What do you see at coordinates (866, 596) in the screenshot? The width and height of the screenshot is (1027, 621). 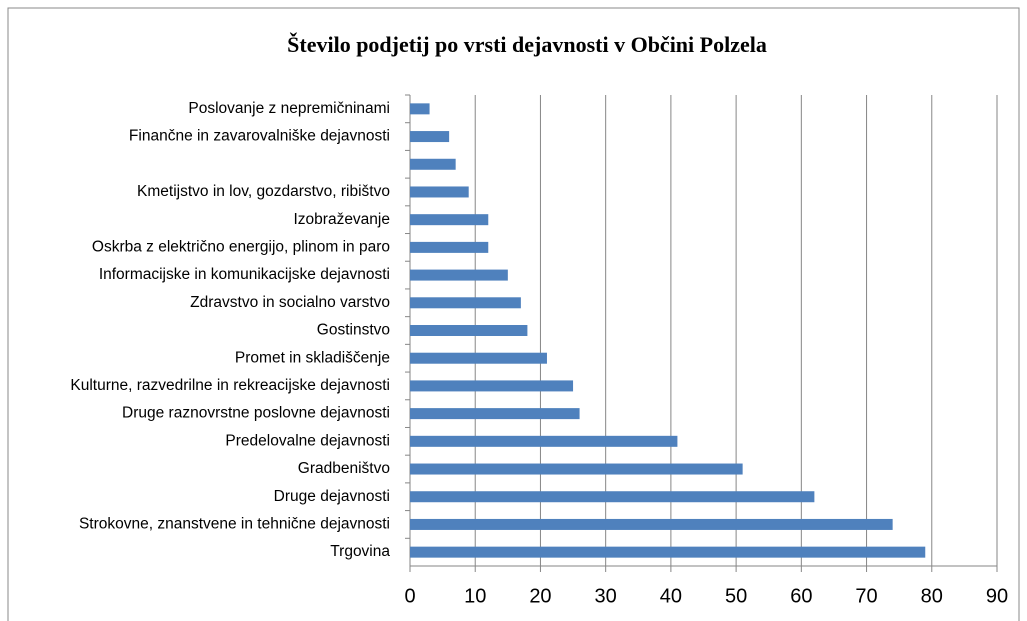 I see `x-tick-label: 70` at bounding box center [866, 596].